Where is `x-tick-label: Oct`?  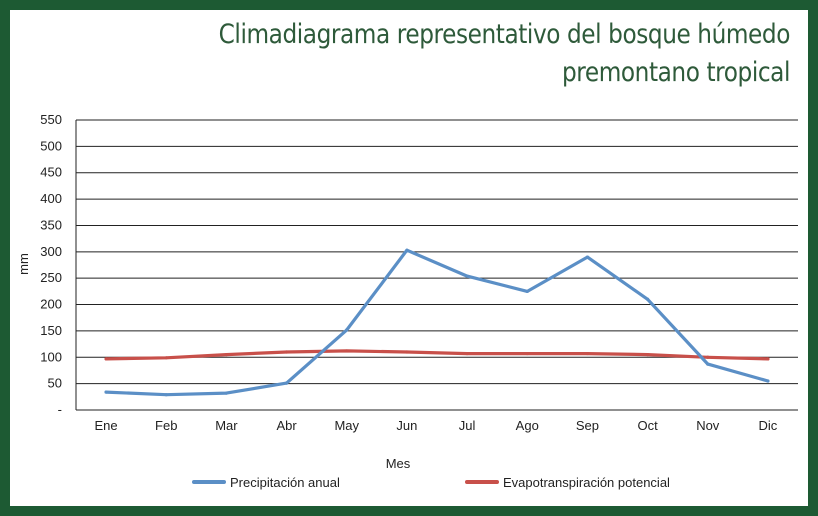
x-tick-label: Oct is located at coordinates (647, 425).